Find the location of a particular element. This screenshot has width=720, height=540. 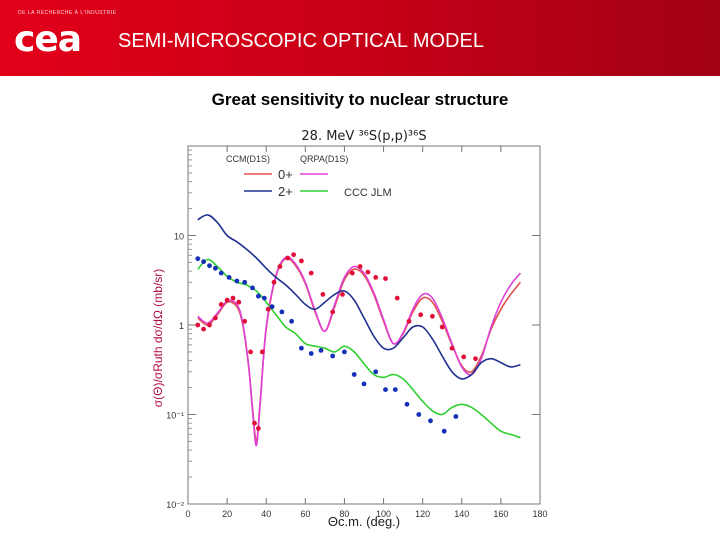

x-tick-label: 40 is located at coordinates (266, 514).